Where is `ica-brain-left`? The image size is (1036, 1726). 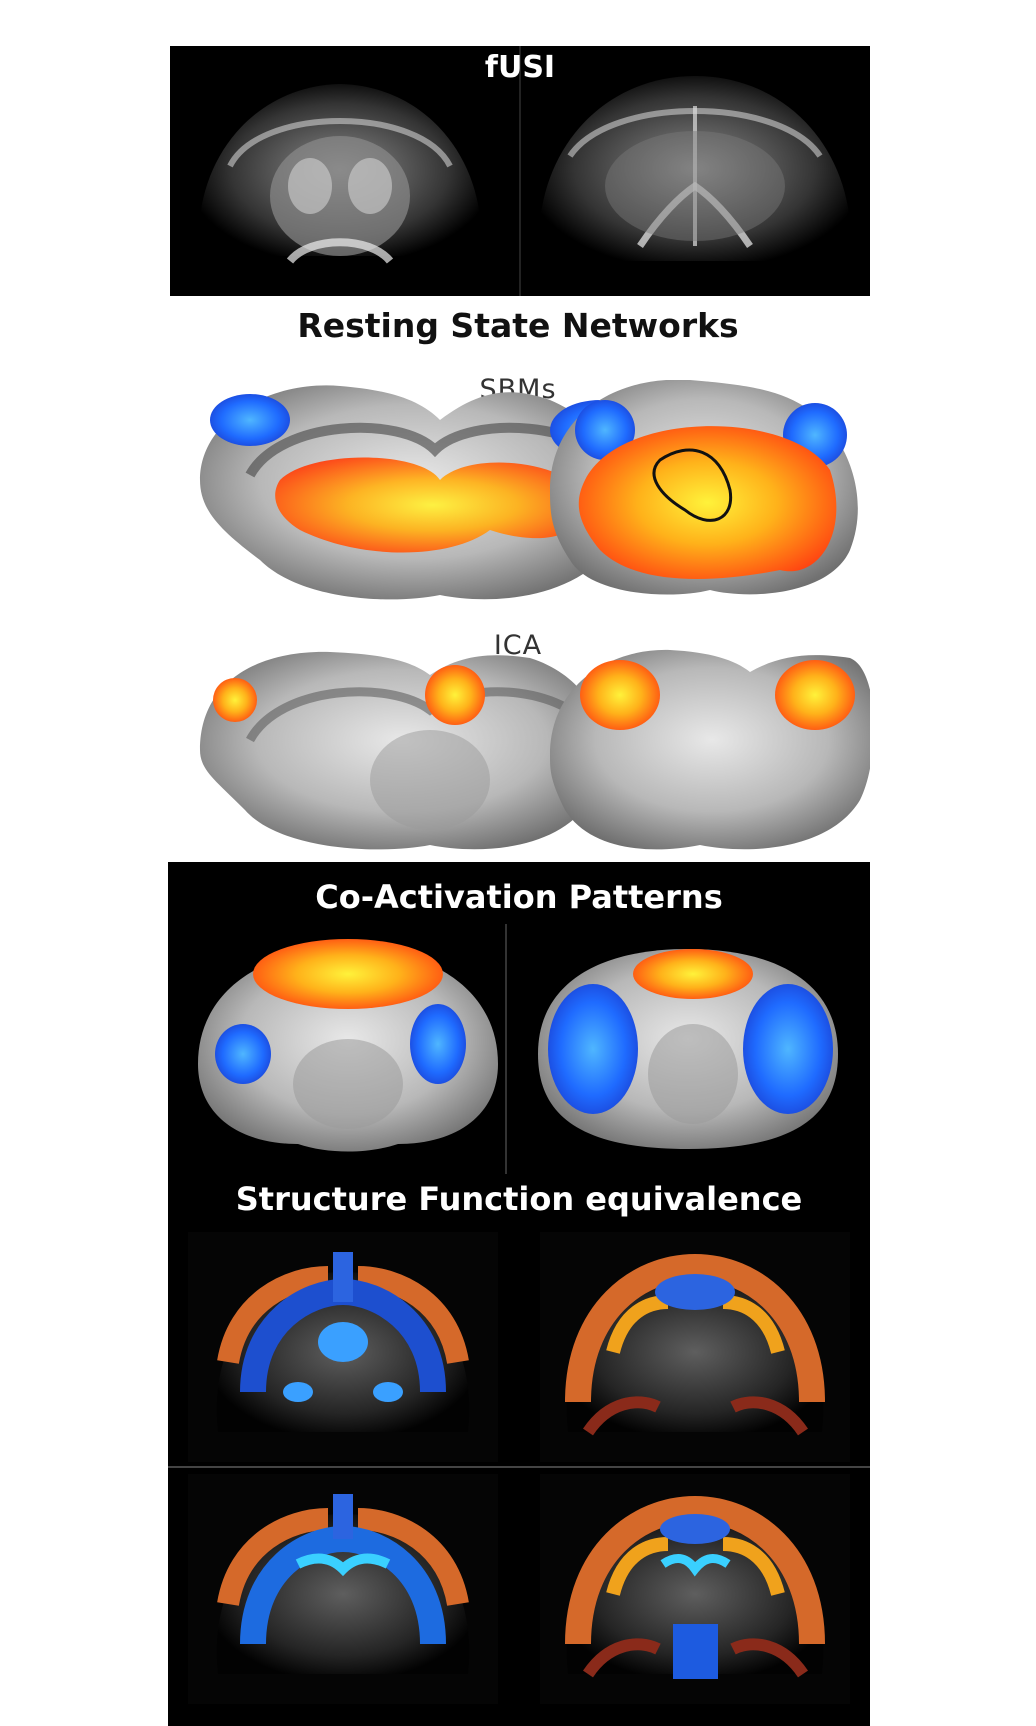
ica-brain-left is located at coordinates (402, 750).